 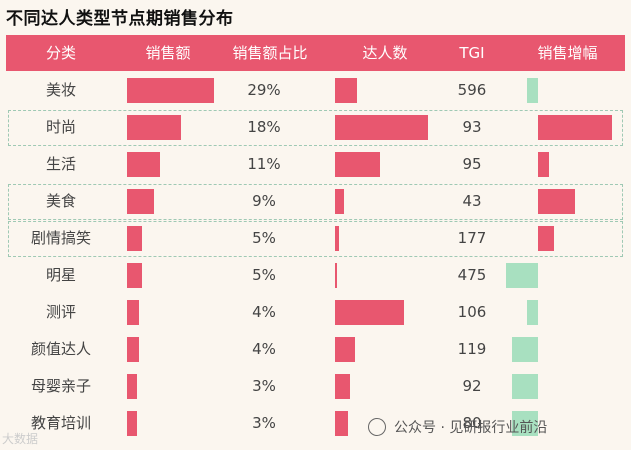 I want to click on category-label: 教育培训, so click(x=60, y=423).